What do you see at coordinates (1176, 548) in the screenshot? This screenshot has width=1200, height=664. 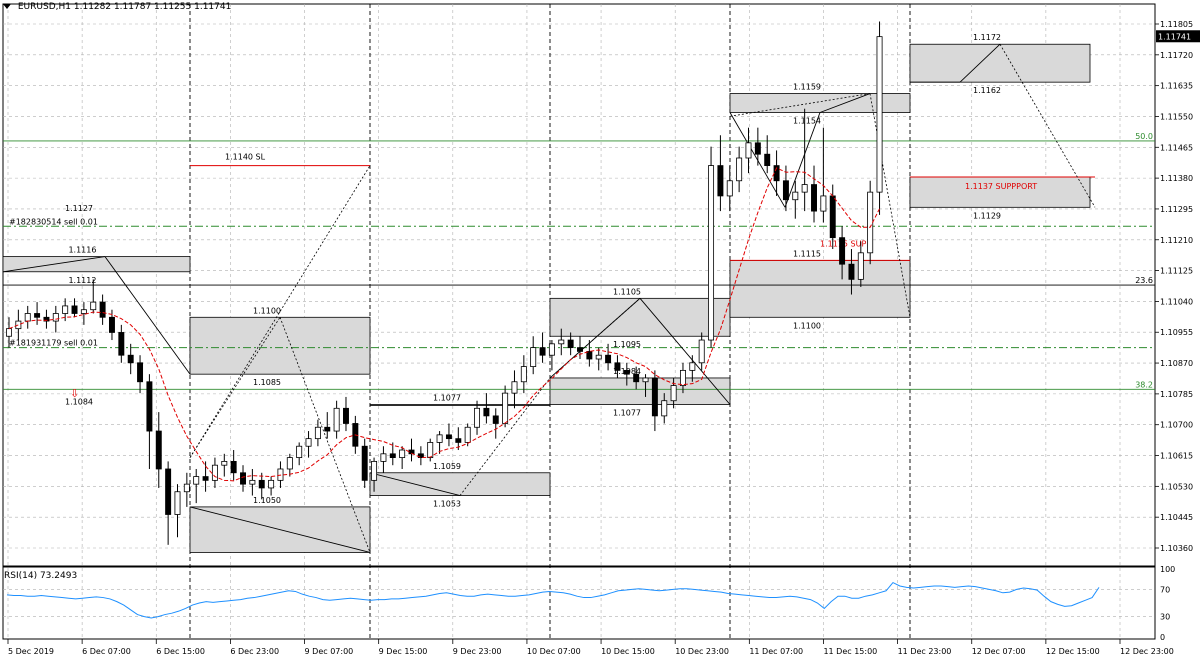 I see `price-tick-label: 1.10360` at bounding box center [1176, 548].